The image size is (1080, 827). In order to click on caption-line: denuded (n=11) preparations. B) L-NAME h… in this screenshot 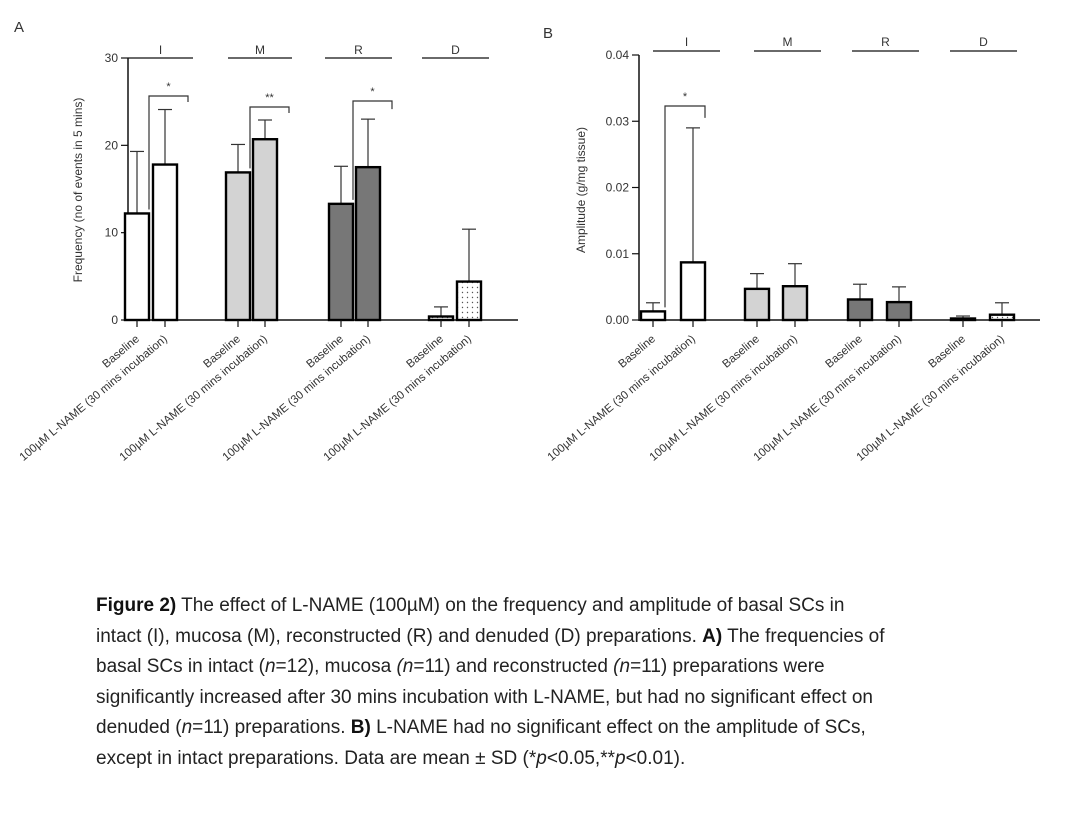, I will do `click(556, 728)`.